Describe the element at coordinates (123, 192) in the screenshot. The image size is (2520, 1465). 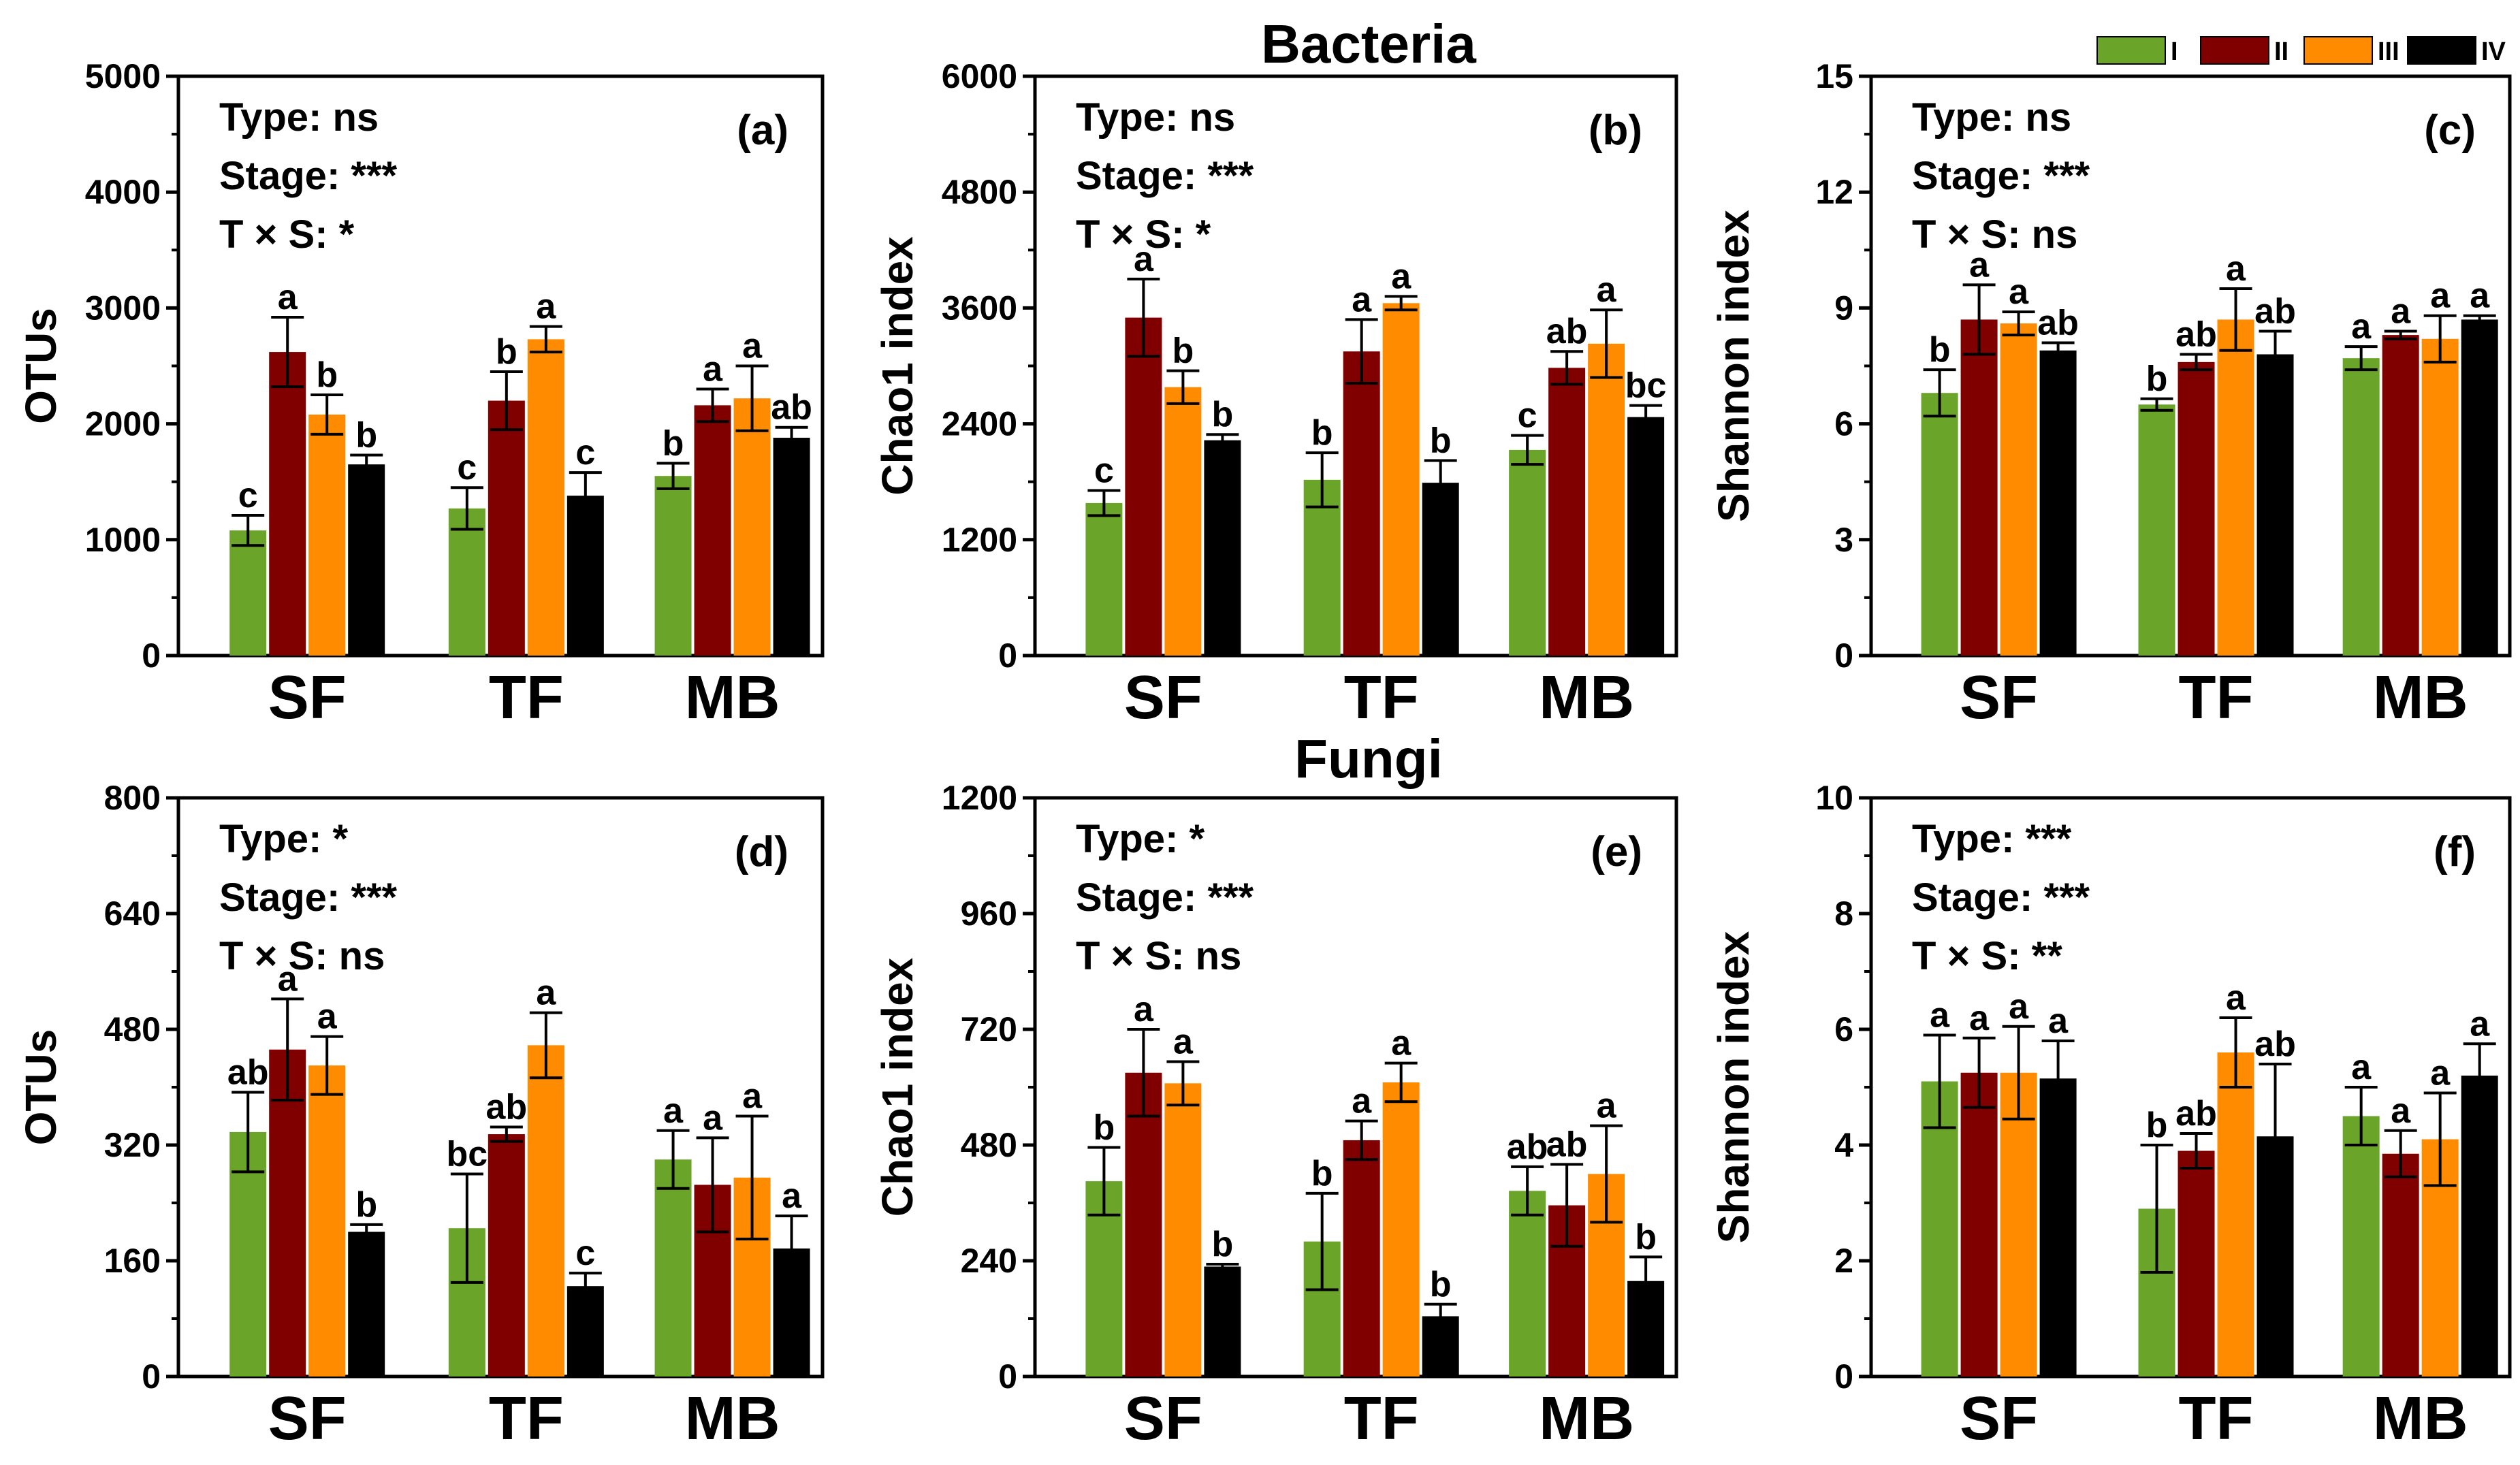
I see `y-tick-label: 4000` at that location.